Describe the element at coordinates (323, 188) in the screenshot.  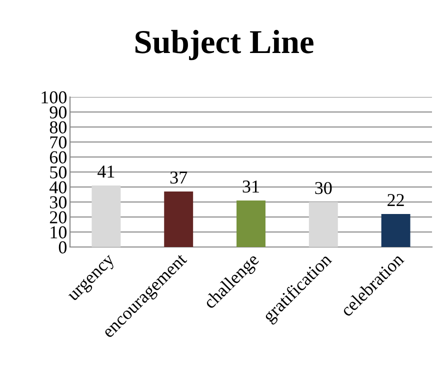
I see `data-label: 30` at that location.